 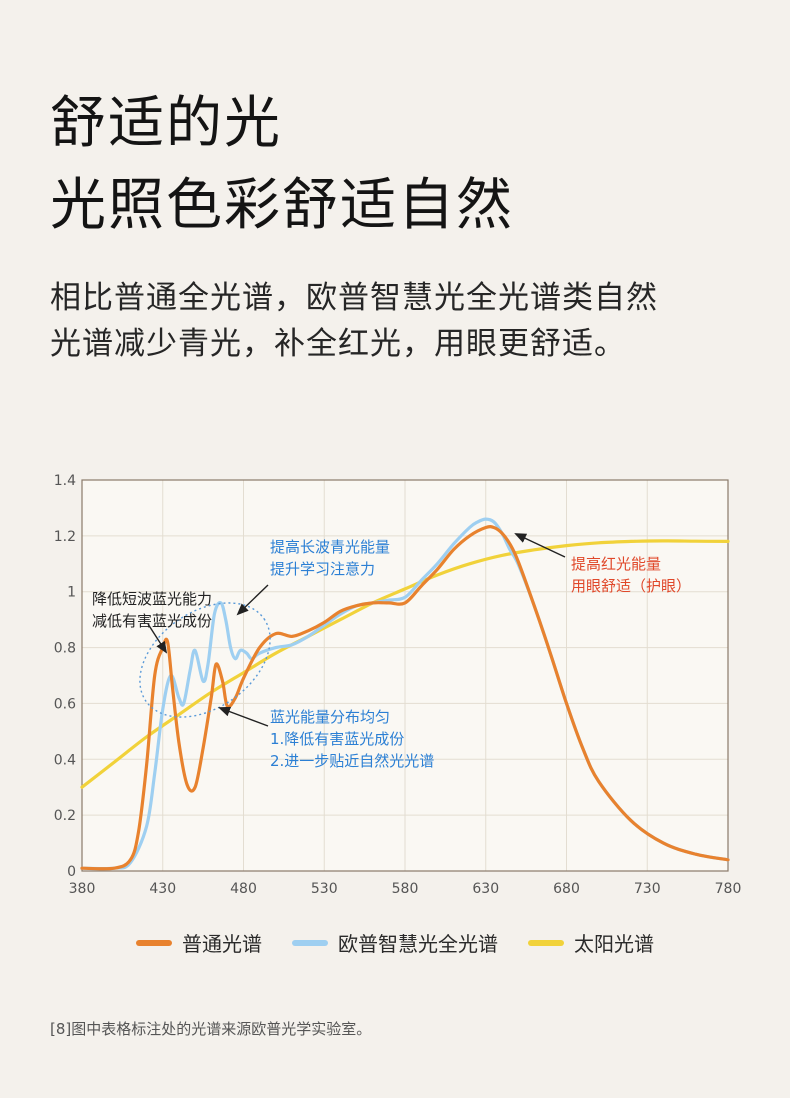 I want to click on legend-item-opple: 欧普智慧光全光谱, so click(x=395, y=942).